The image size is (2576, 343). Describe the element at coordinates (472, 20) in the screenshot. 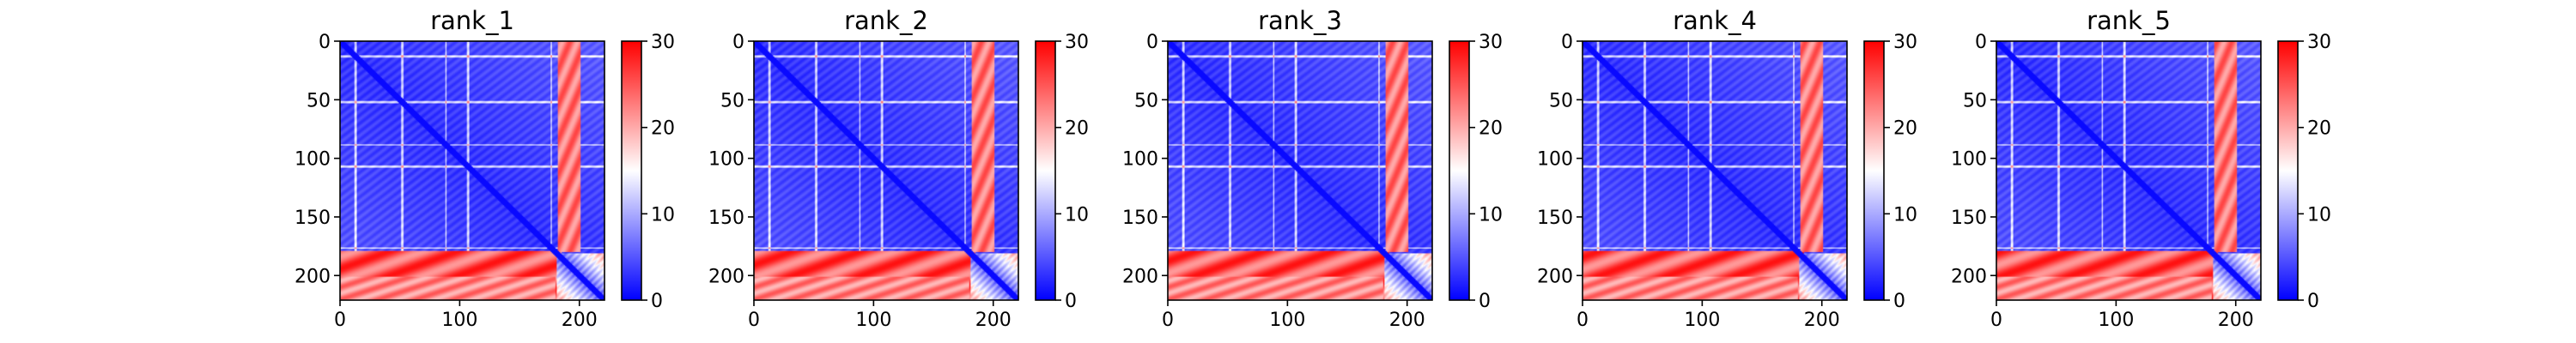

I see `panel-title: rank_1` at that location.